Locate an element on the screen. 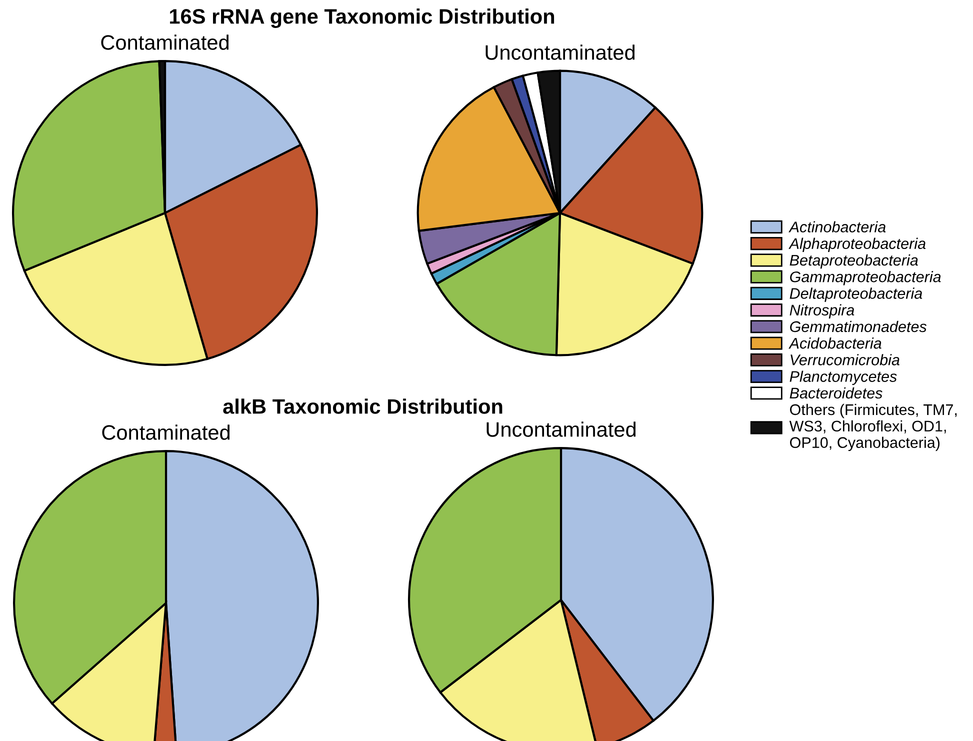  legend-label: Verrucomicrobia is located at coordinates (845, 360).